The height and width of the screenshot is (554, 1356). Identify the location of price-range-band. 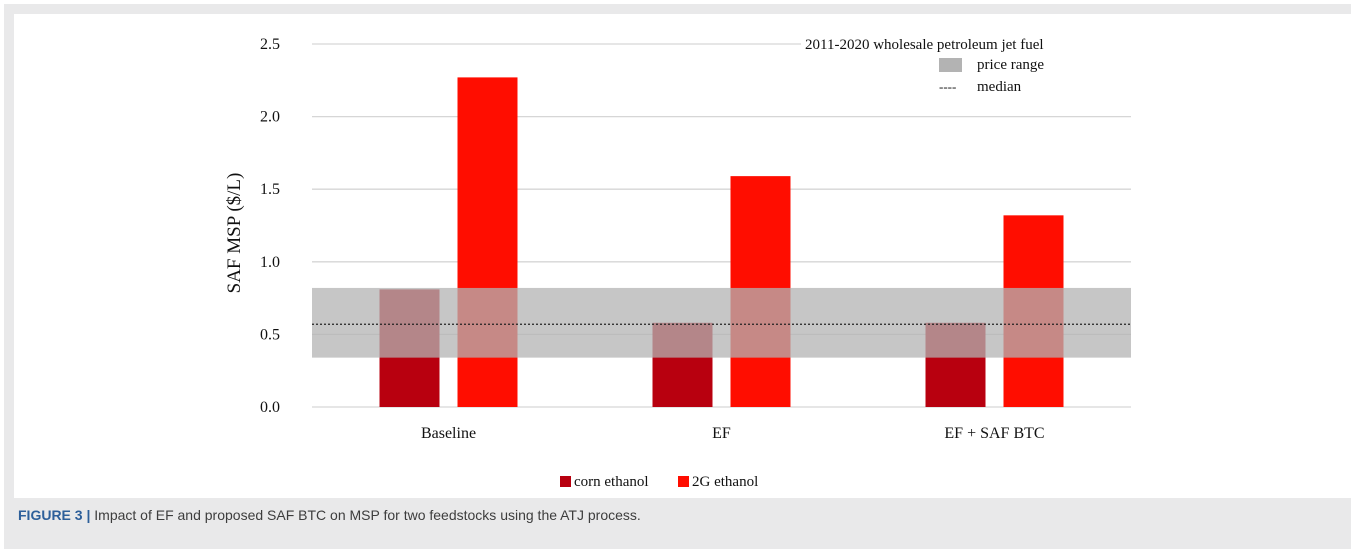
(721, 322).